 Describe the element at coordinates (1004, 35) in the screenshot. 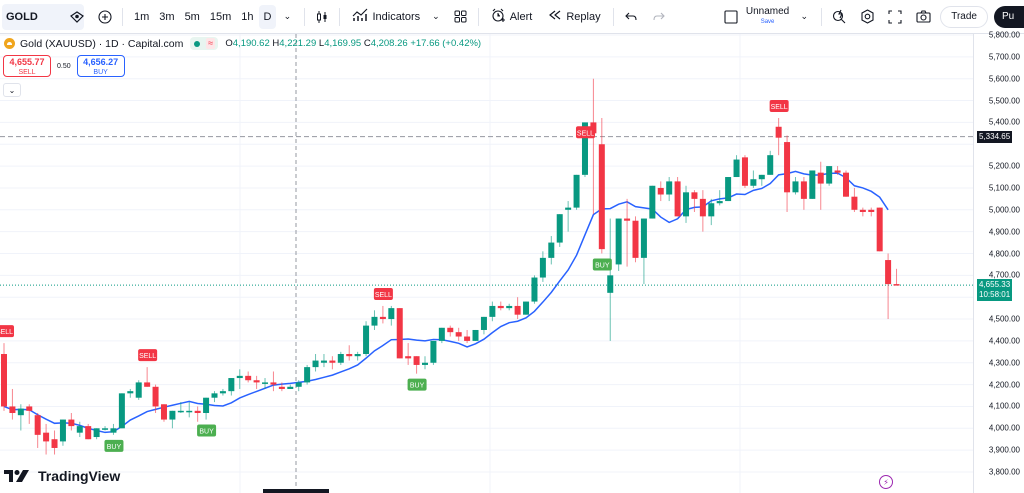

I see `price-tick-label: 5,800.00` at that location.